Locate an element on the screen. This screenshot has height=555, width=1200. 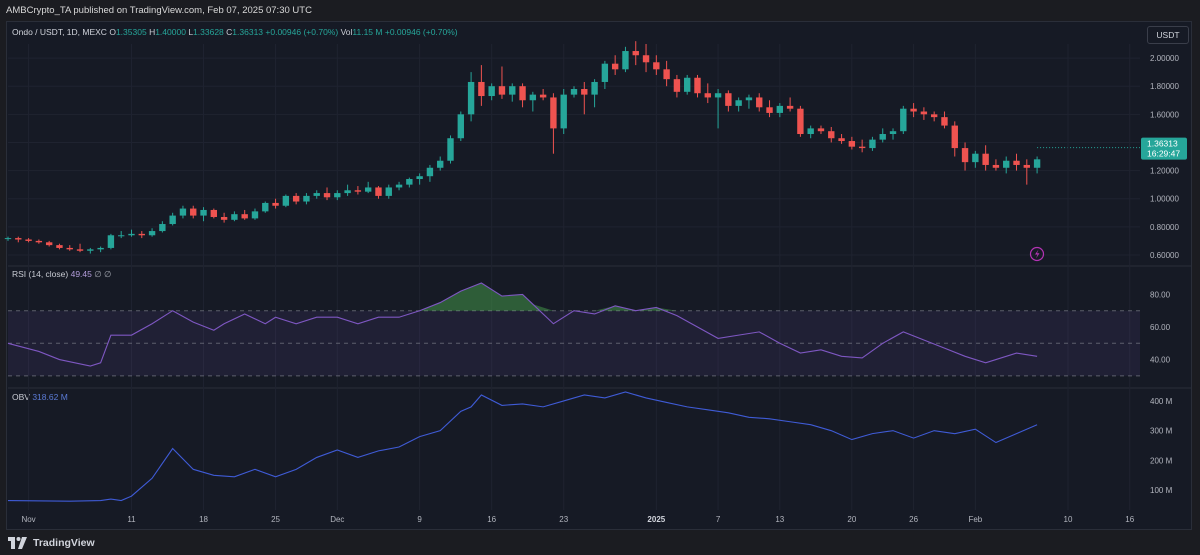
countdown-label: 16:29:47 is located at coordinates (1163, 154).